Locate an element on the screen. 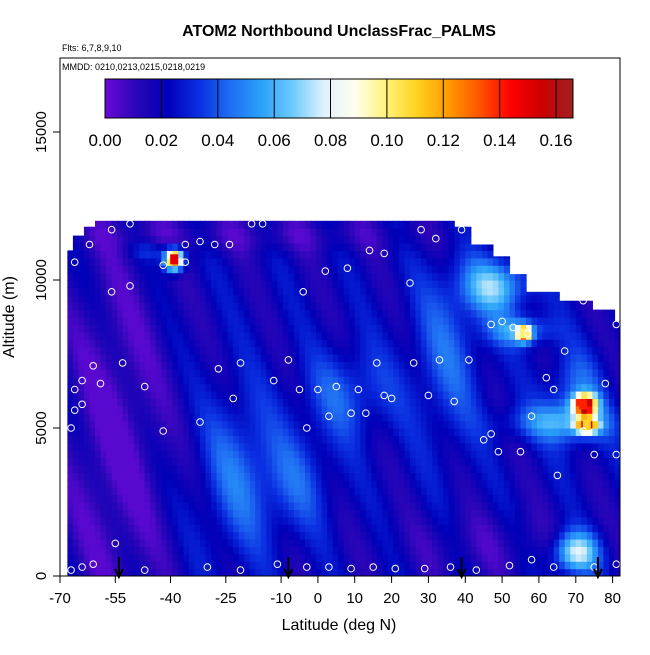 The width and height of the screenshot is (650, 655). y-axis-label: Altitude (m) is located at coordinates (9, 317).